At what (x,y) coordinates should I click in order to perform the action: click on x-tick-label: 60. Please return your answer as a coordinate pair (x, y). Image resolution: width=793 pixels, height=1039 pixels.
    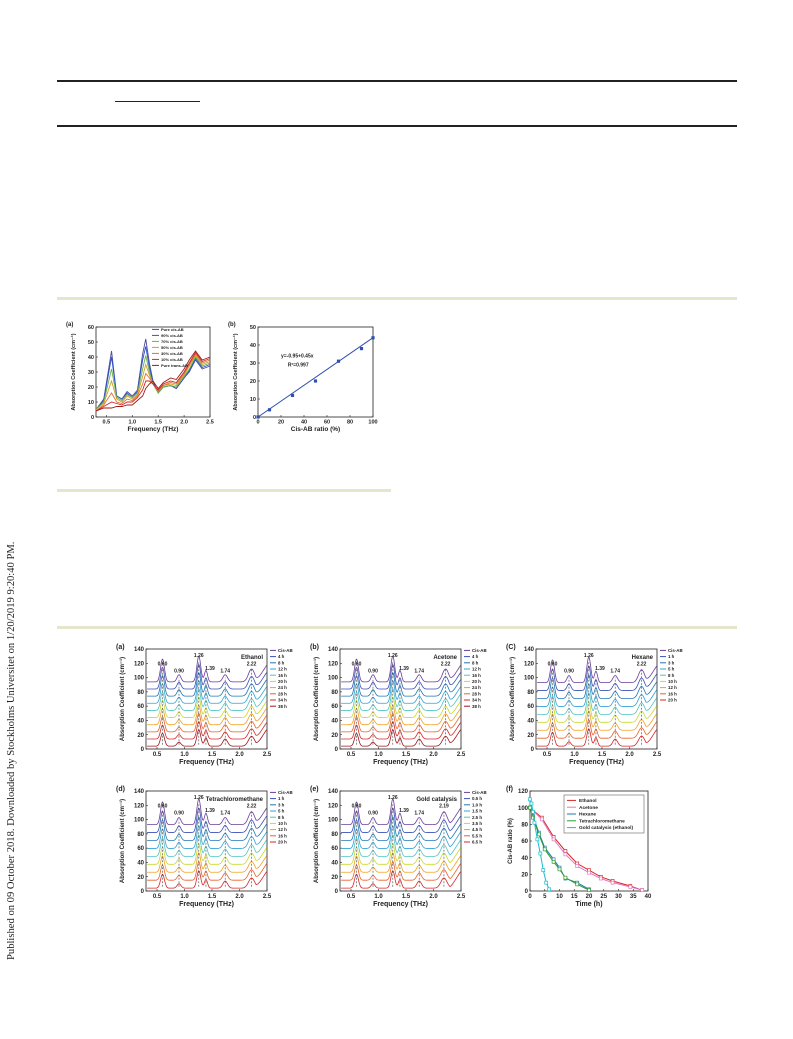
    Looking at the image, I should click on (327, 423).